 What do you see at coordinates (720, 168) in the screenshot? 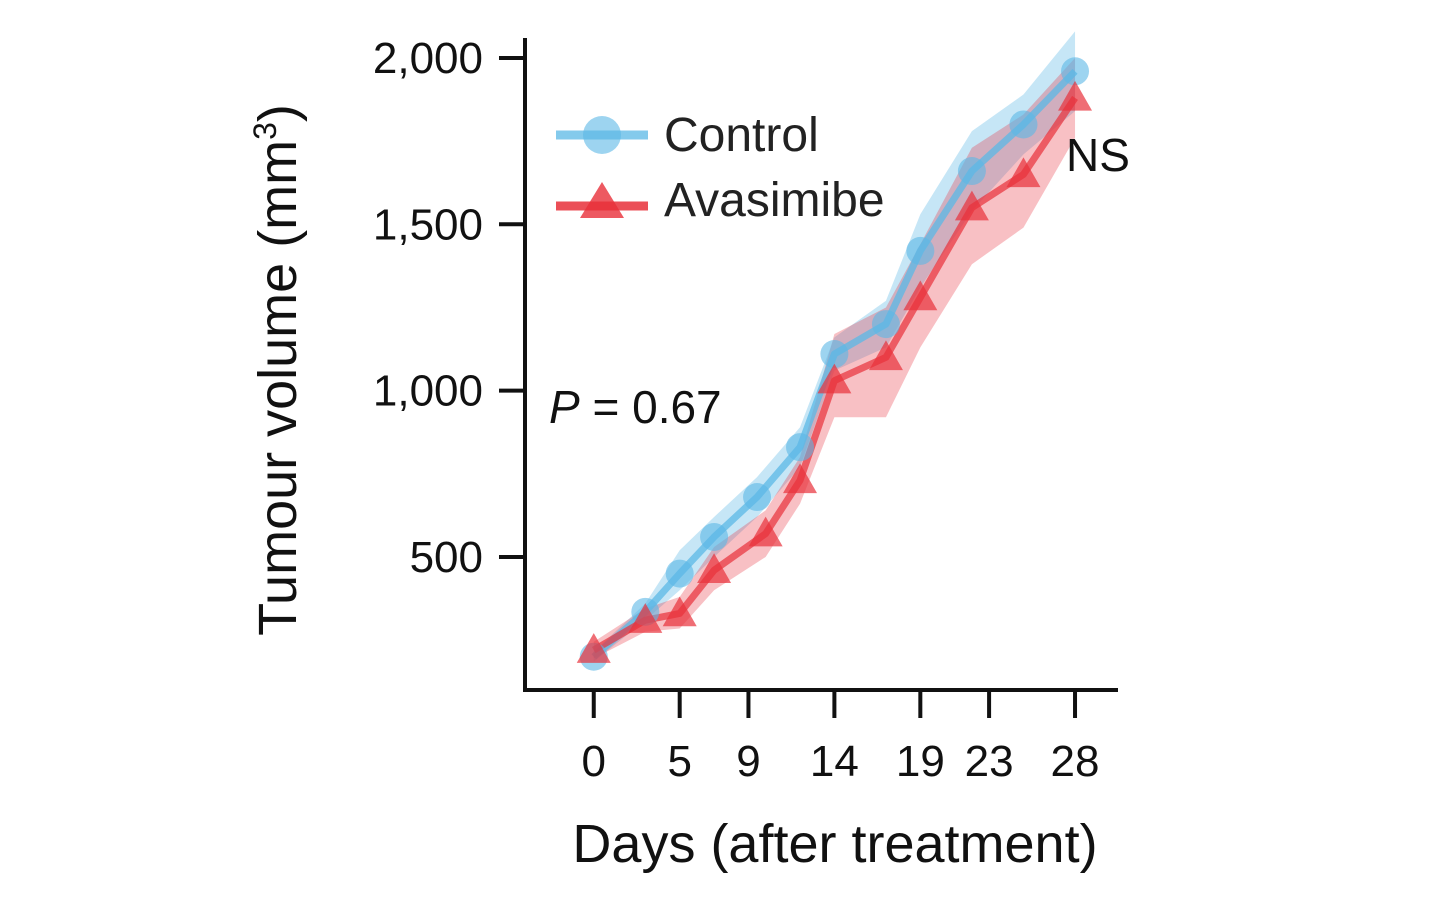
I see `legend: Control Avasimibe` at bounding box center [720, 168].